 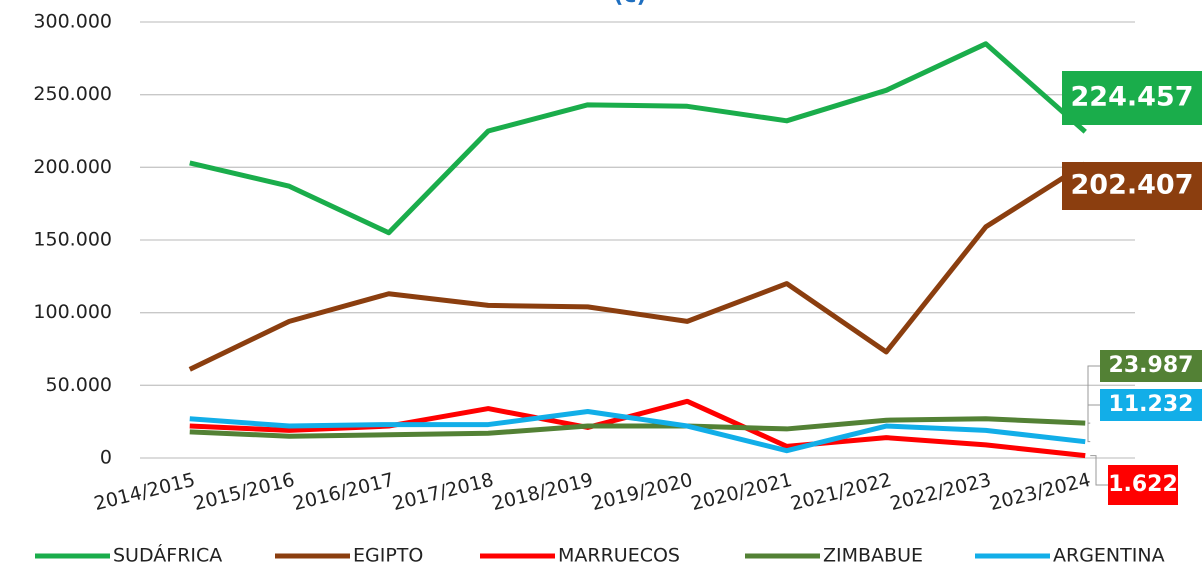 What do you see at coordinates (840, 492) in the screenshot?
I see `x-tick-label: 2021/2022` at bounding box center [840, 492].